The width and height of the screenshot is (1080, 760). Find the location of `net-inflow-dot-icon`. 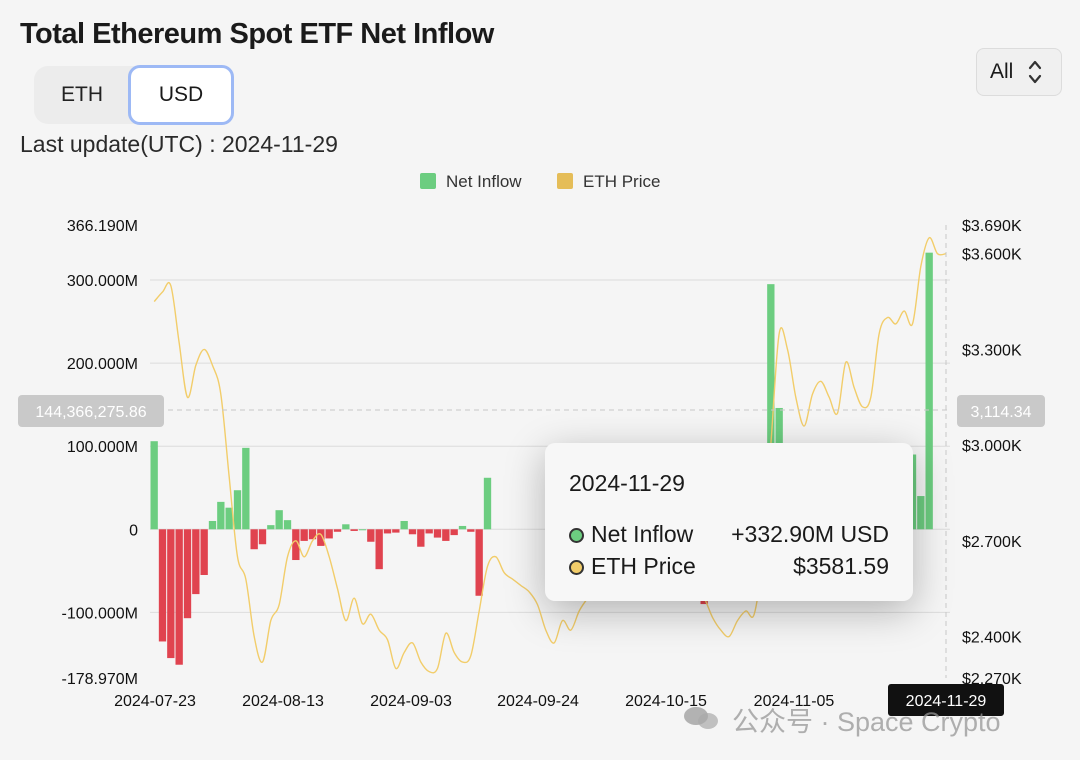

net-inflow-dot-icon is located at coordinates (576, 535).